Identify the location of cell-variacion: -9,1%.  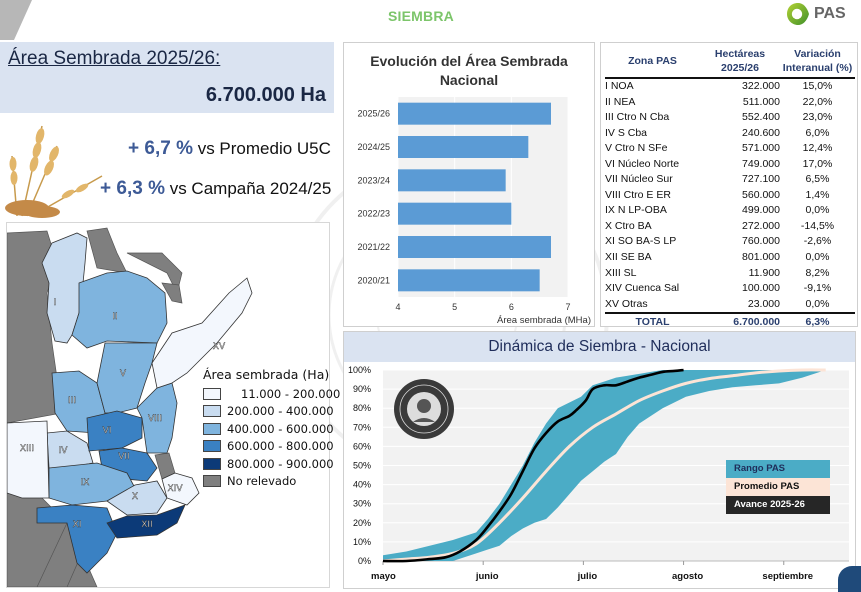
(817, 288).